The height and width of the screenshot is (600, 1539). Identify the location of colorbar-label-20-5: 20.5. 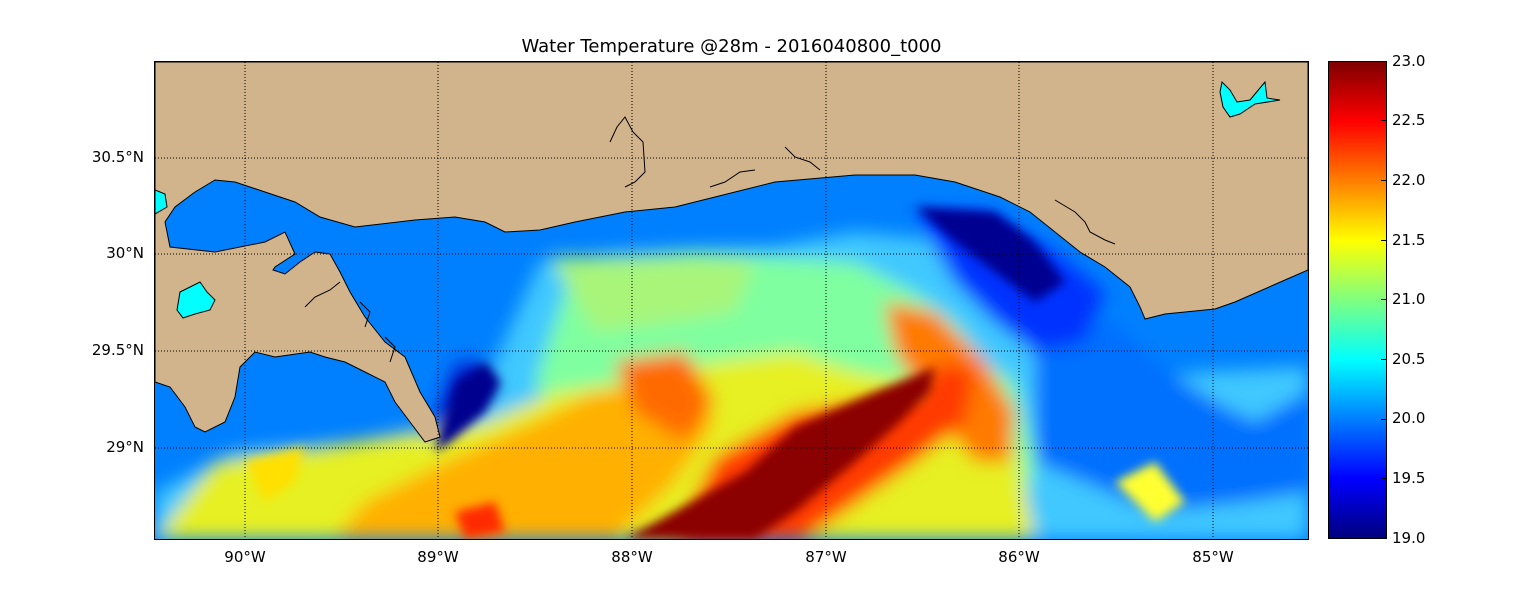
(1409, 359).